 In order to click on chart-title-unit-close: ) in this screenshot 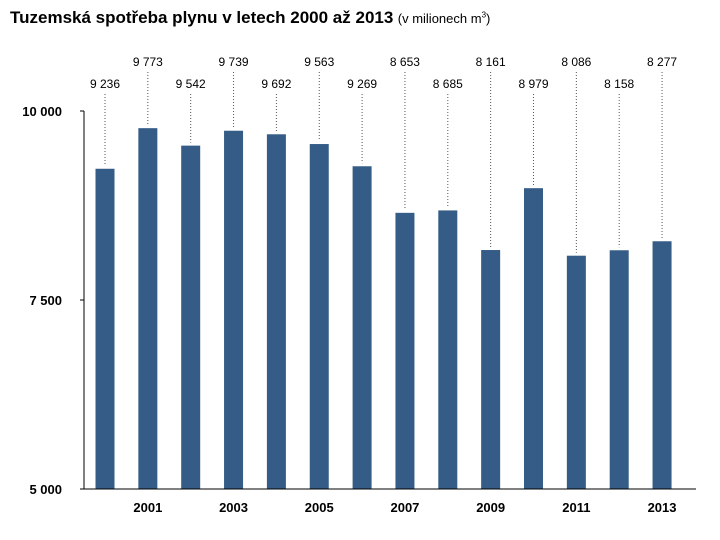, I will do `click(488, 18)`.